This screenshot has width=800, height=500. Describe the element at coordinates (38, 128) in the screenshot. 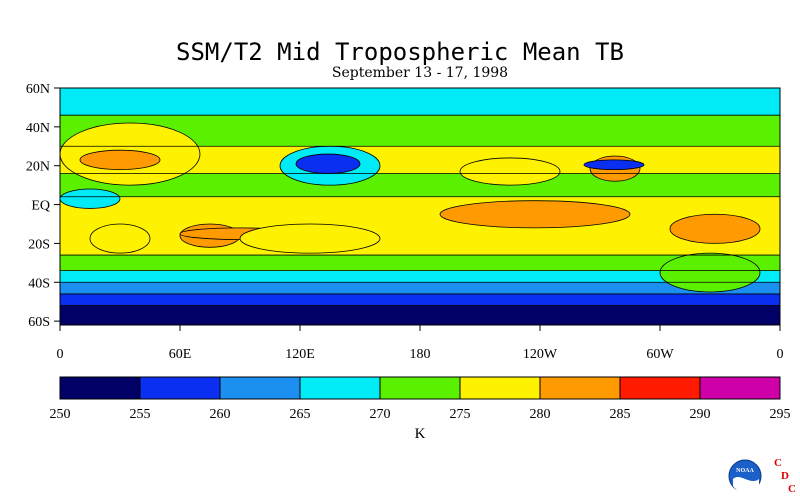

I see `y-tick-label: 40N` at that location.